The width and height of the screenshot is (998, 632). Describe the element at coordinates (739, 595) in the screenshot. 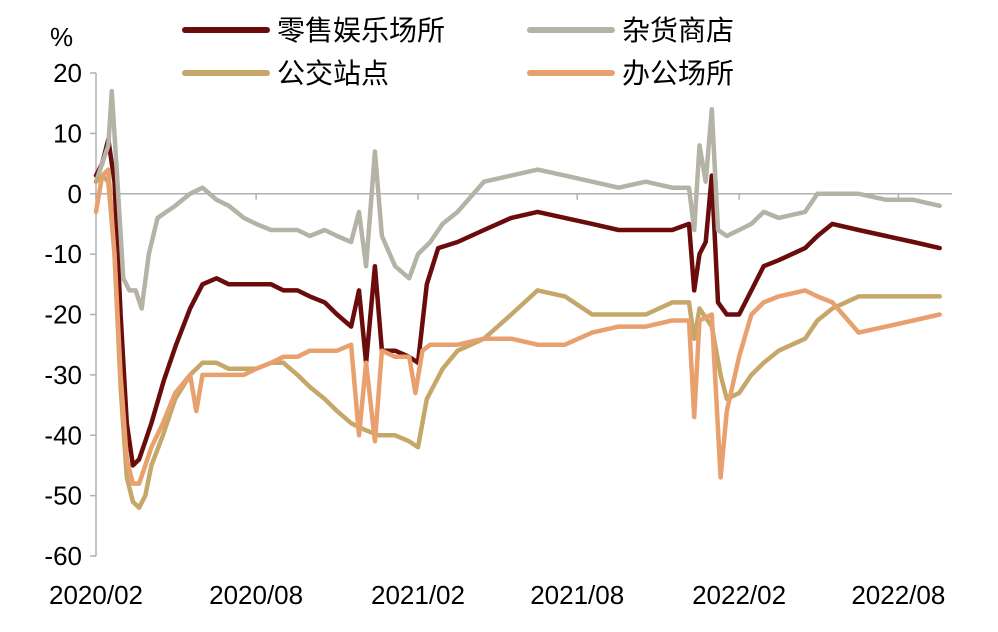

I see `x-tick-label: 2022/02` at that location.